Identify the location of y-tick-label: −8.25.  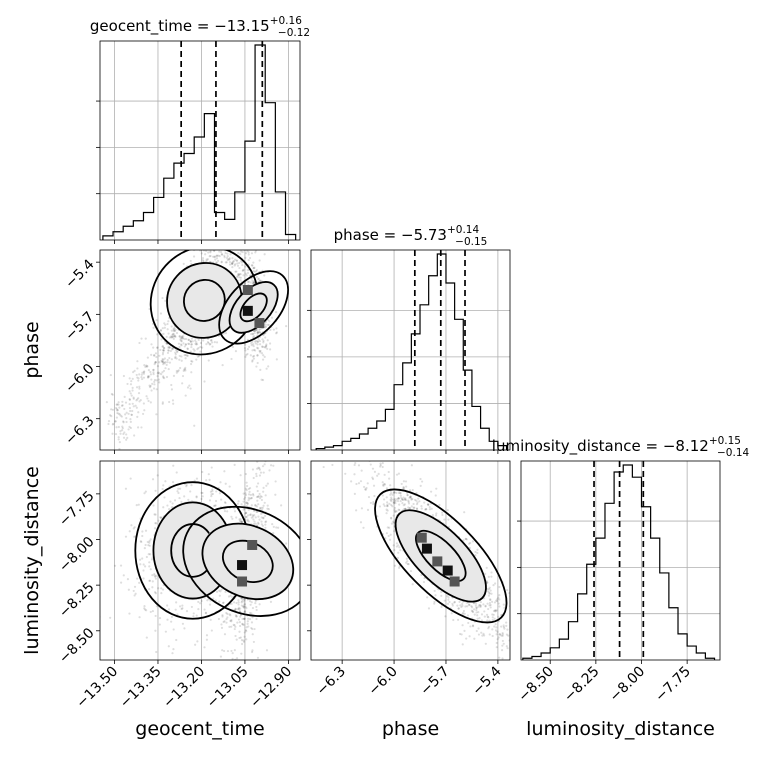
(77, 600).